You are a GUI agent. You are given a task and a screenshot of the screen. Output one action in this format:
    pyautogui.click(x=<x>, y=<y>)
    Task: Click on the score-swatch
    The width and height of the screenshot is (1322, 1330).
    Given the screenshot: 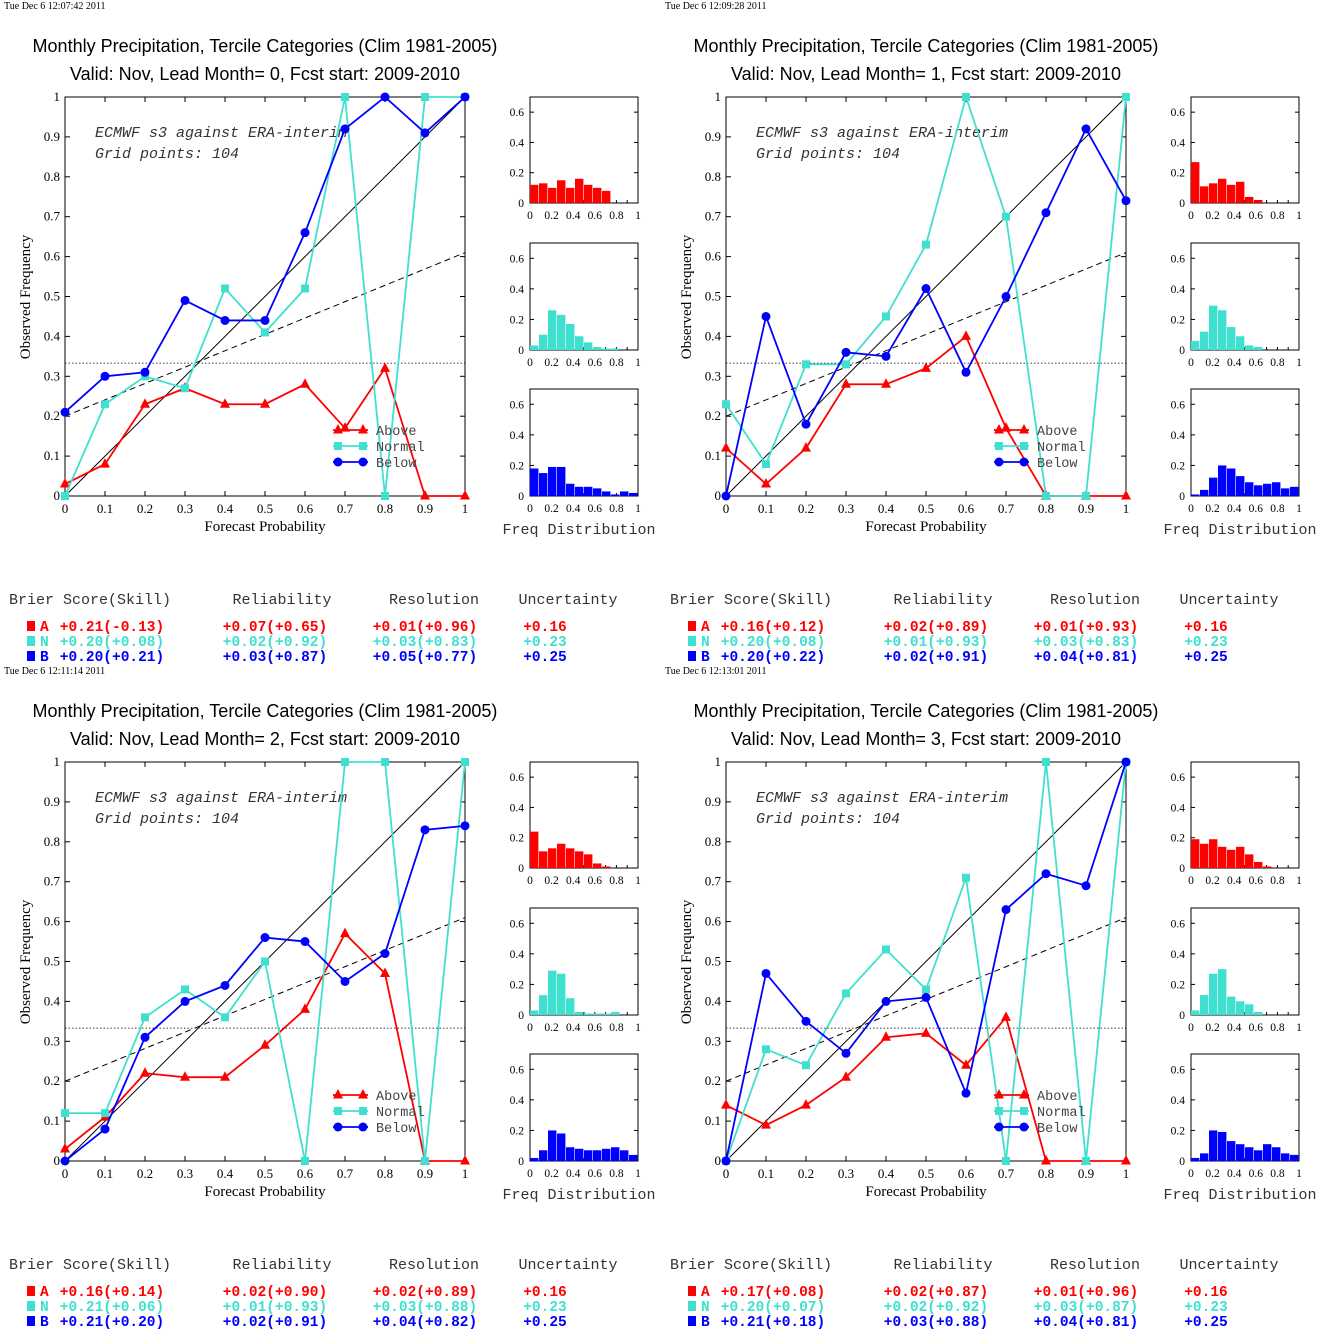 What is the action you would take?
    pyautogui.click(x=692, y=626)
    